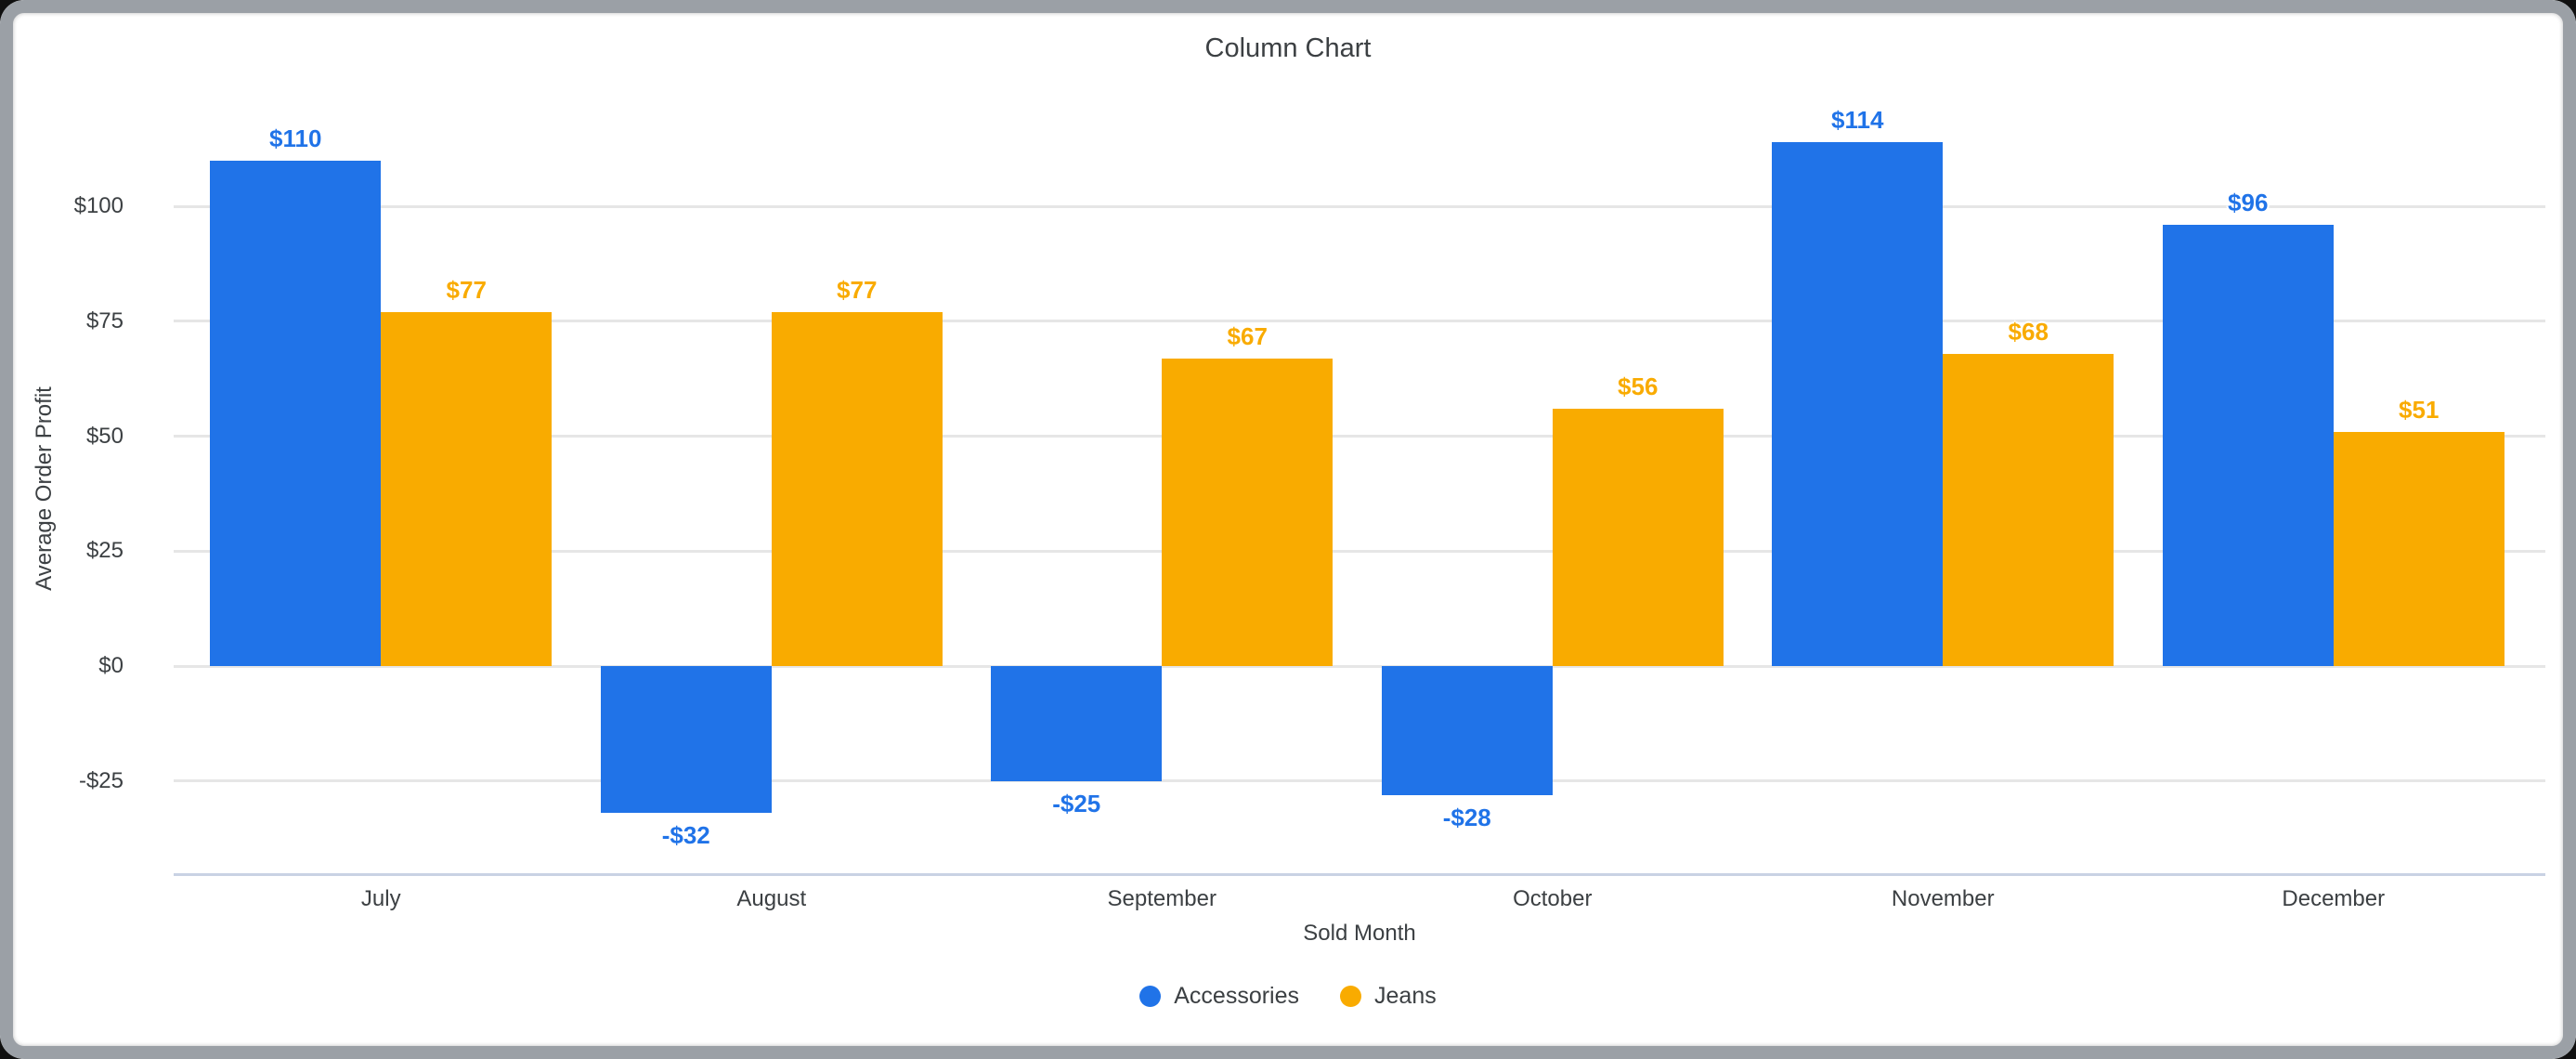  Describe the element at coordinates (686, 740) in the screenshot. I see `bar-accessories-august` at that location.